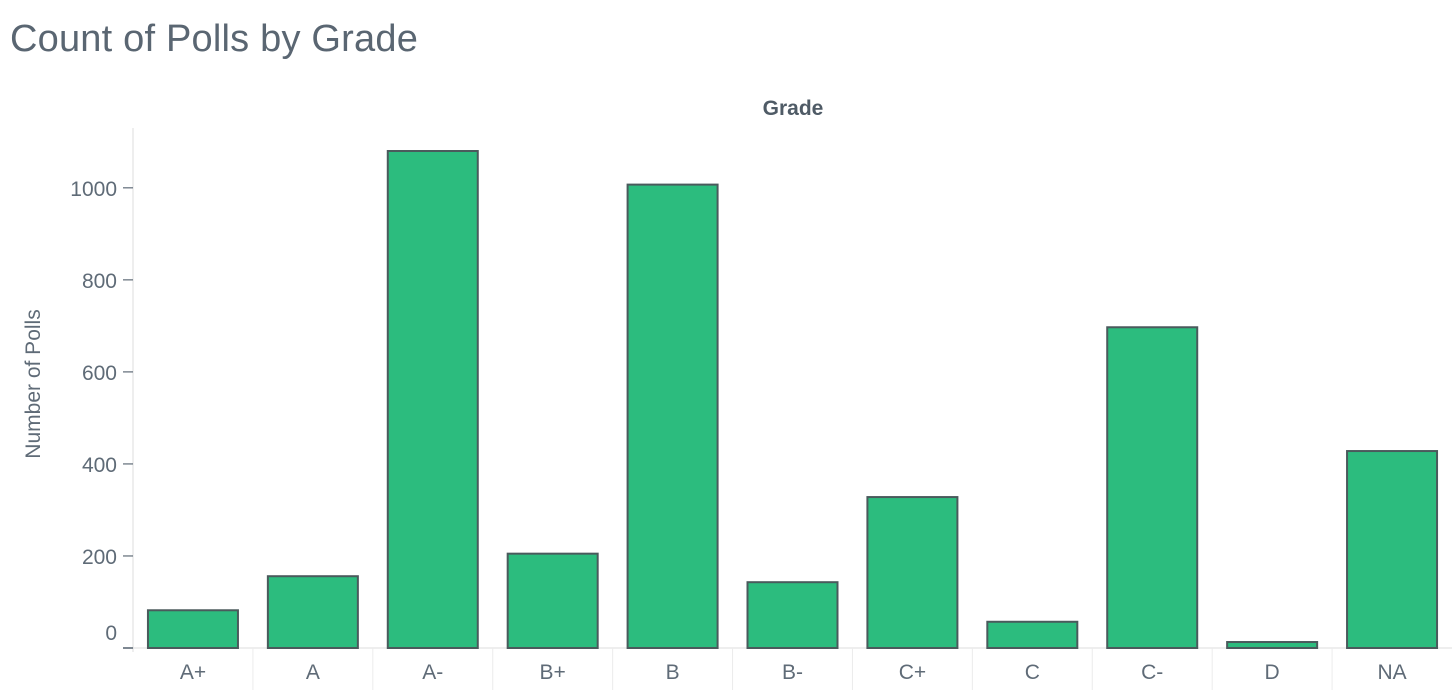  Describe the element at coordinates (312, 612) in the screenshot. I see `bar-a` at that location.